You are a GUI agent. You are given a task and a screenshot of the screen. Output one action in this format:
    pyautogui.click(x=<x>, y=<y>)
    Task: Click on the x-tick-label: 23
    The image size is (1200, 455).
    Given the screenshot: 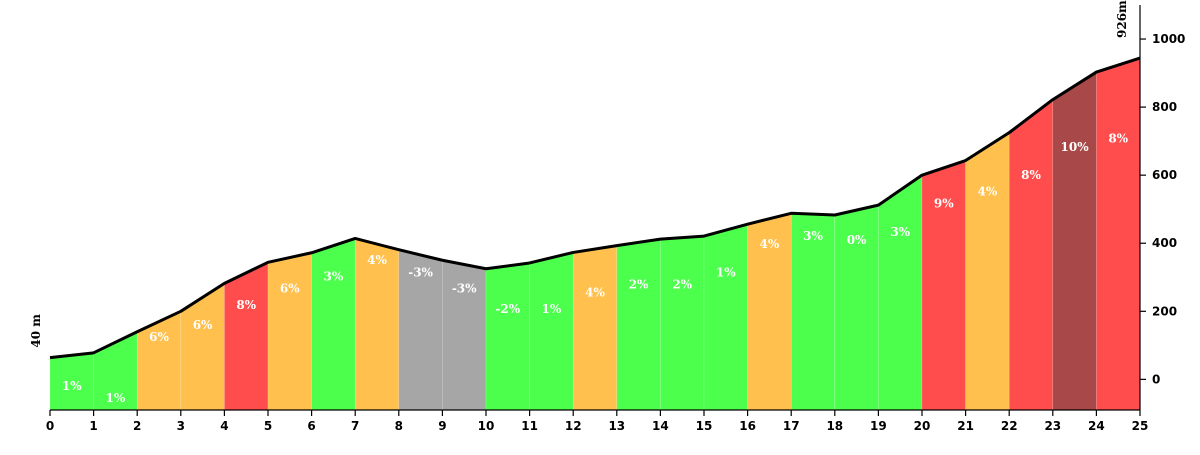 What is the action you would take?
    pyautogui.click(x=1052, y=426)
    